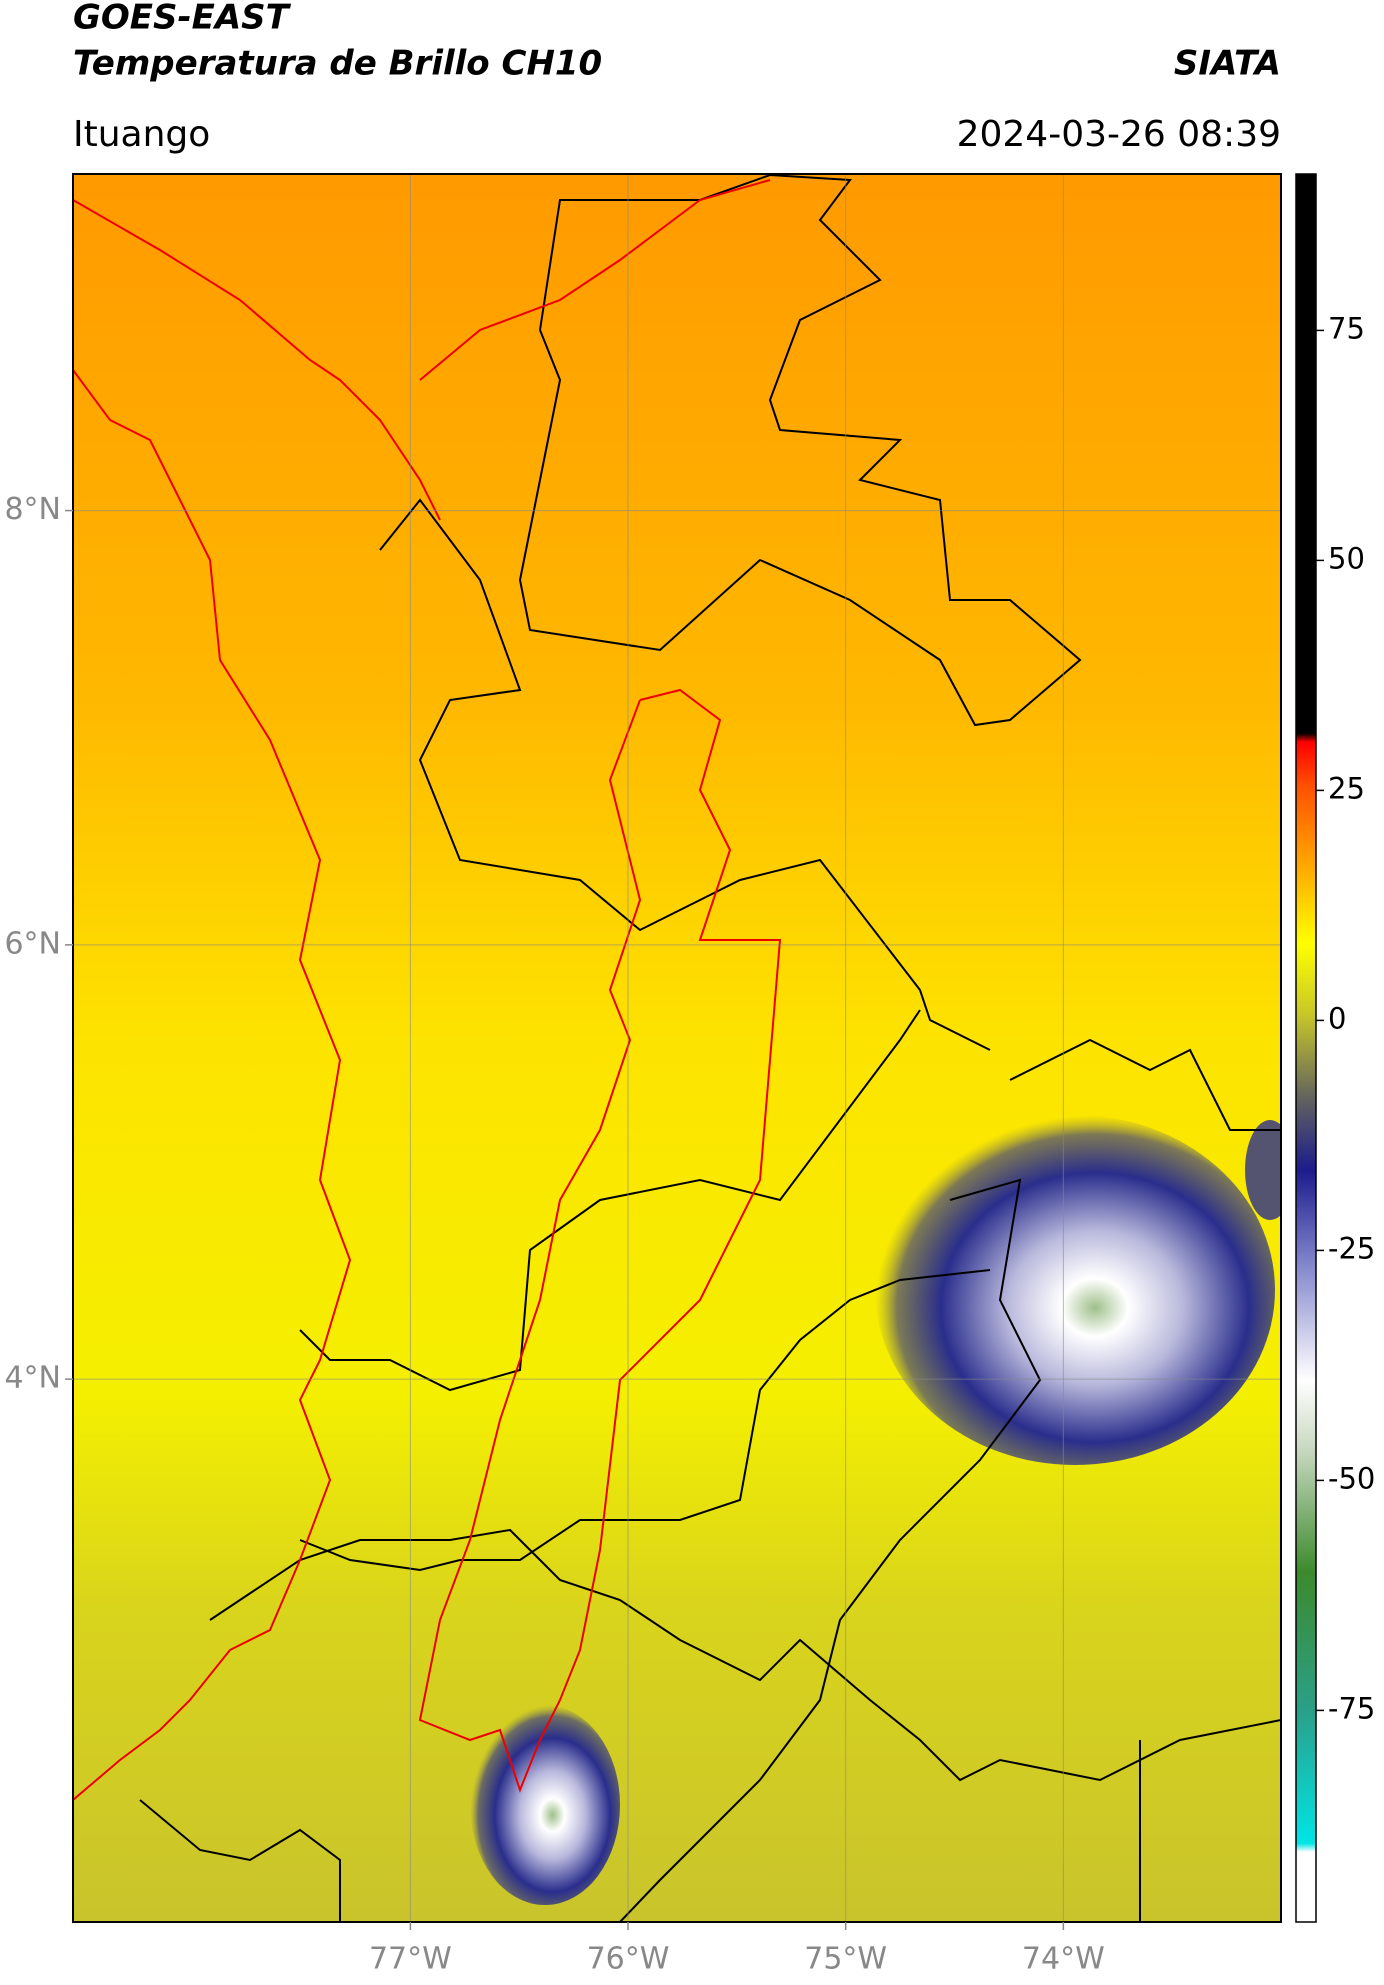 The width and height of the screenshot is (1384, 1985). What do you see at coordinates (1346, 788) in the screenshot?
I see `colorbar-tick-label: 25` at bounding box center [1346, 788].